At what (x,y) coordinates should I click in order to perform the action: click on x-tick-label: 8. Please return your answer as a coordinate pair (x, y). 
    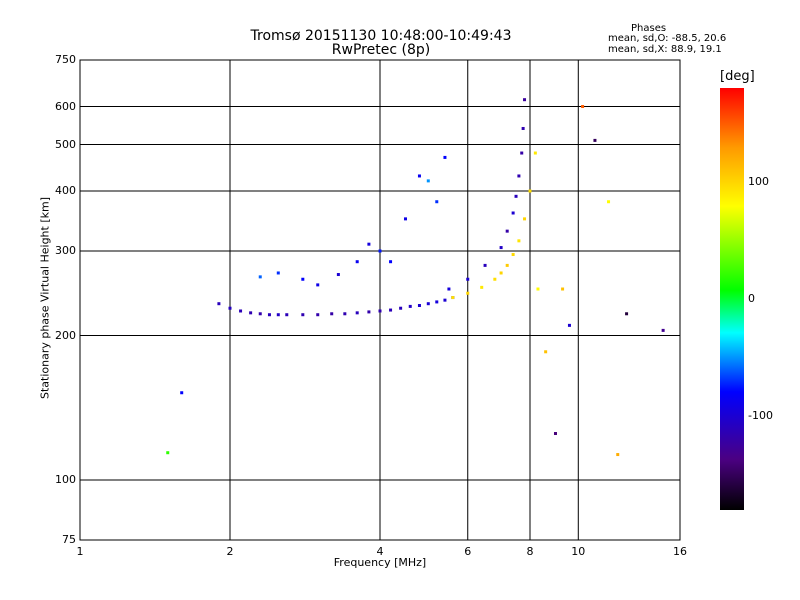
    Looking at the image, I should click on (530, 551).